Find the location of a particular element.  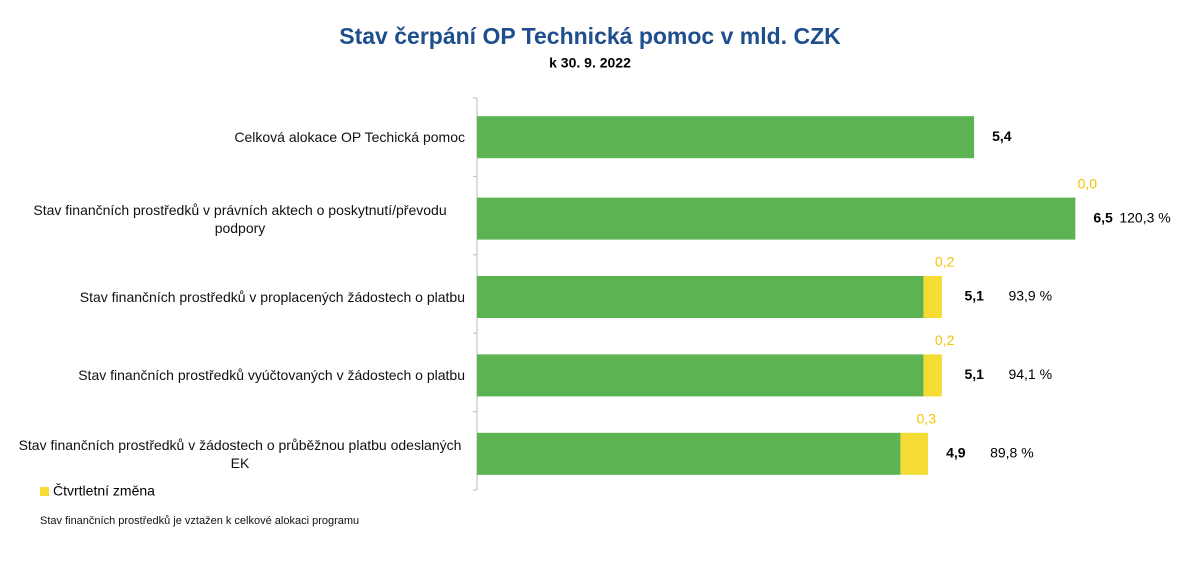

share-label: 94,1 % is located at coordinates (1030, 374).